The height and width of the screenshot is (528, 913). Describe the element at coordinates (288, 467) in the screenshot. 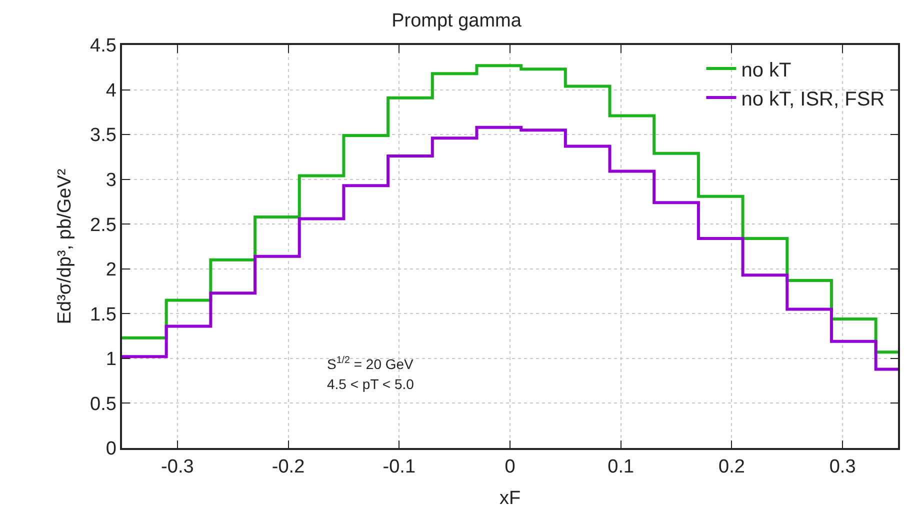

I see `x-tick-label: -0.2` at that location.